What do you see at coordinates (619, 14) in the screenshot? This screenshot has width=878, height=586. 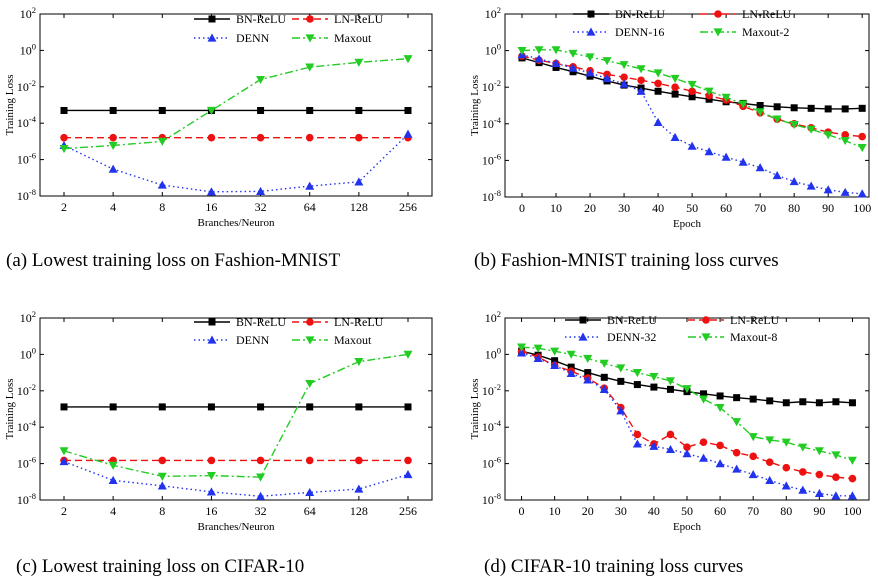 I see `legend-item: BN-ReLU` at bounding box center [619, 14].